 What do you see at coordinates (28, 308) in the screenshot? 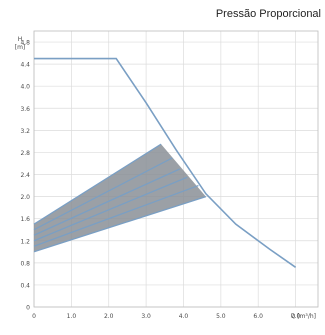
I see `y-tick-label-0: 0` at bounding box center [28, 308].